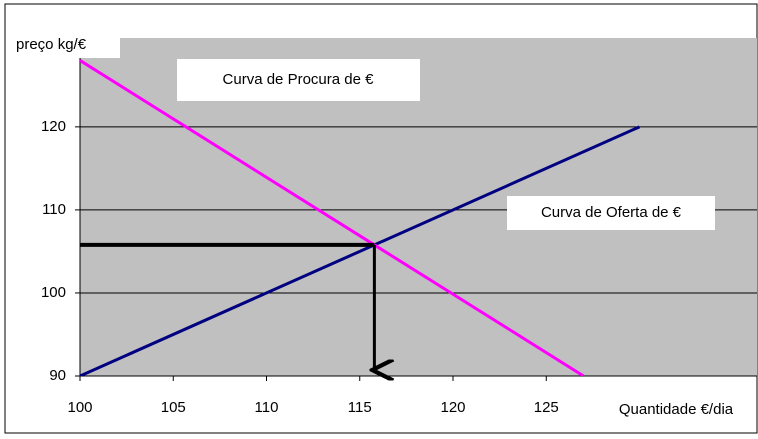 This screenshot has width=758, height=439. I want to click on y-tick-label: 100, so click(53, 292).